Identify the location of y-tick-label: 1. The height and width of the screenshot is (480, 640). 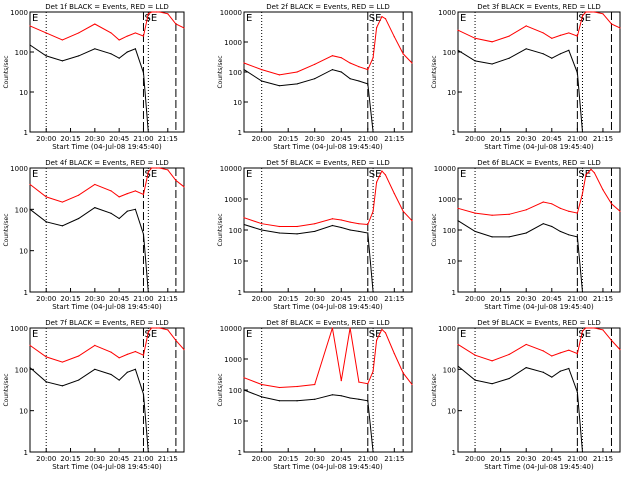
(240, 293).